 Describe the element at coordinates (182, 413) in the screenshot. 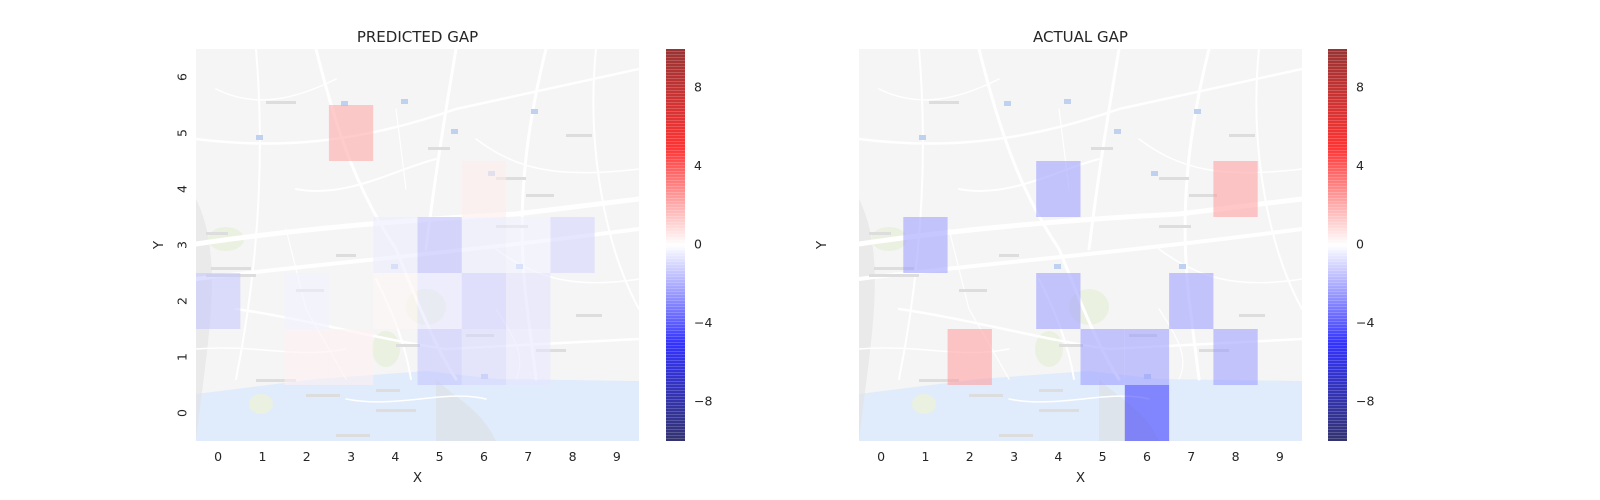

I see `y-tick-label: 0` at that location.